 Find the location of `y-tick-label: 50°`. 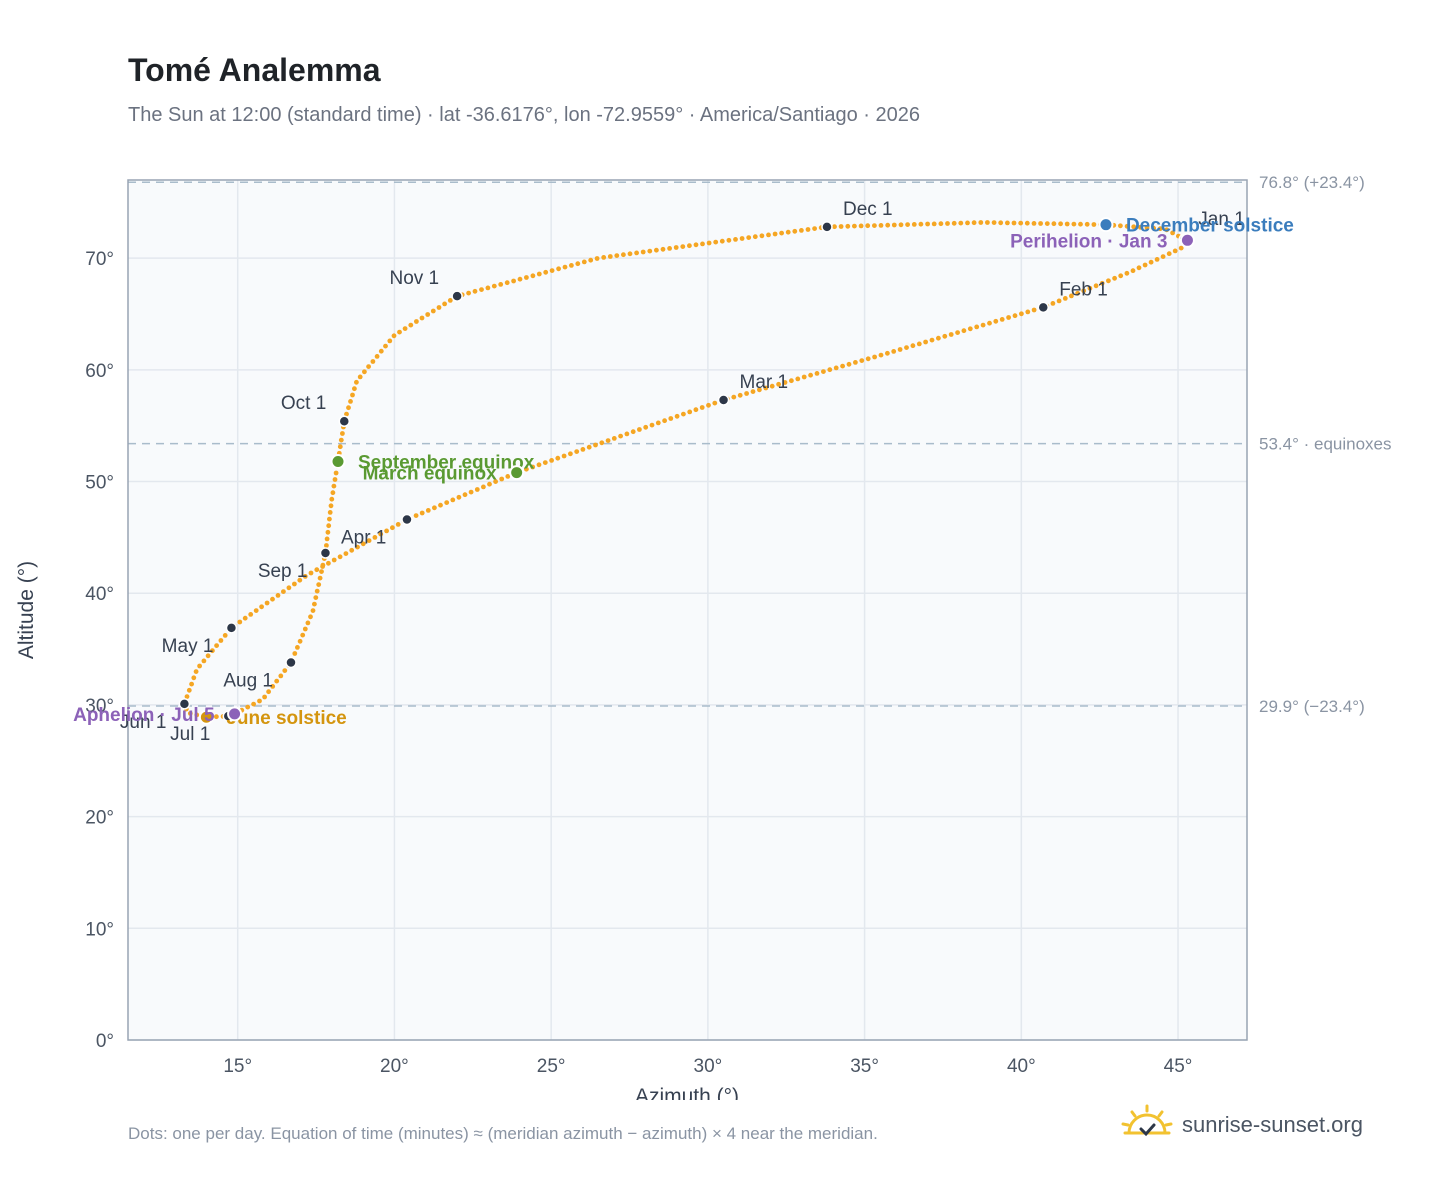

y-tick-label: 50° is located at coordinates (99, 483).